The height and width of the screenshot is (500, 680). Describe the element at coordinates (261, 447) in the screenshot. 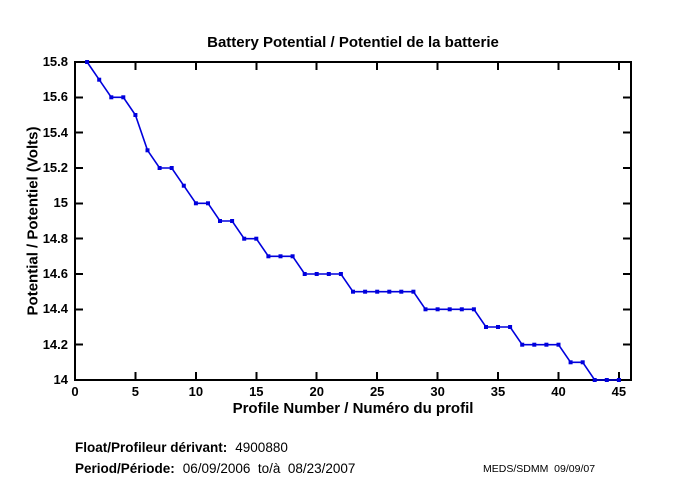

I see `float-id-value: 4900880` at that location.